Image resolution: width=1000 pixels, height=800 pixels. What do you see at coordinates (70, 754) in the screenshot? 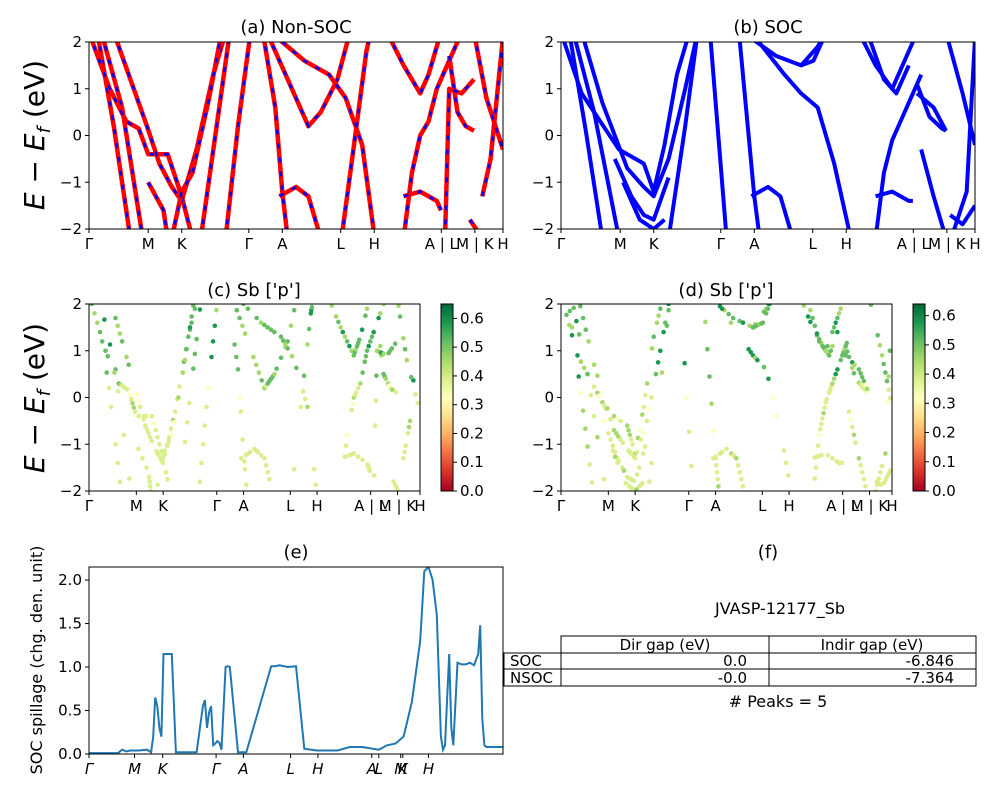
I see `ytick-label: 0.0` at bounding box center [70, 754].